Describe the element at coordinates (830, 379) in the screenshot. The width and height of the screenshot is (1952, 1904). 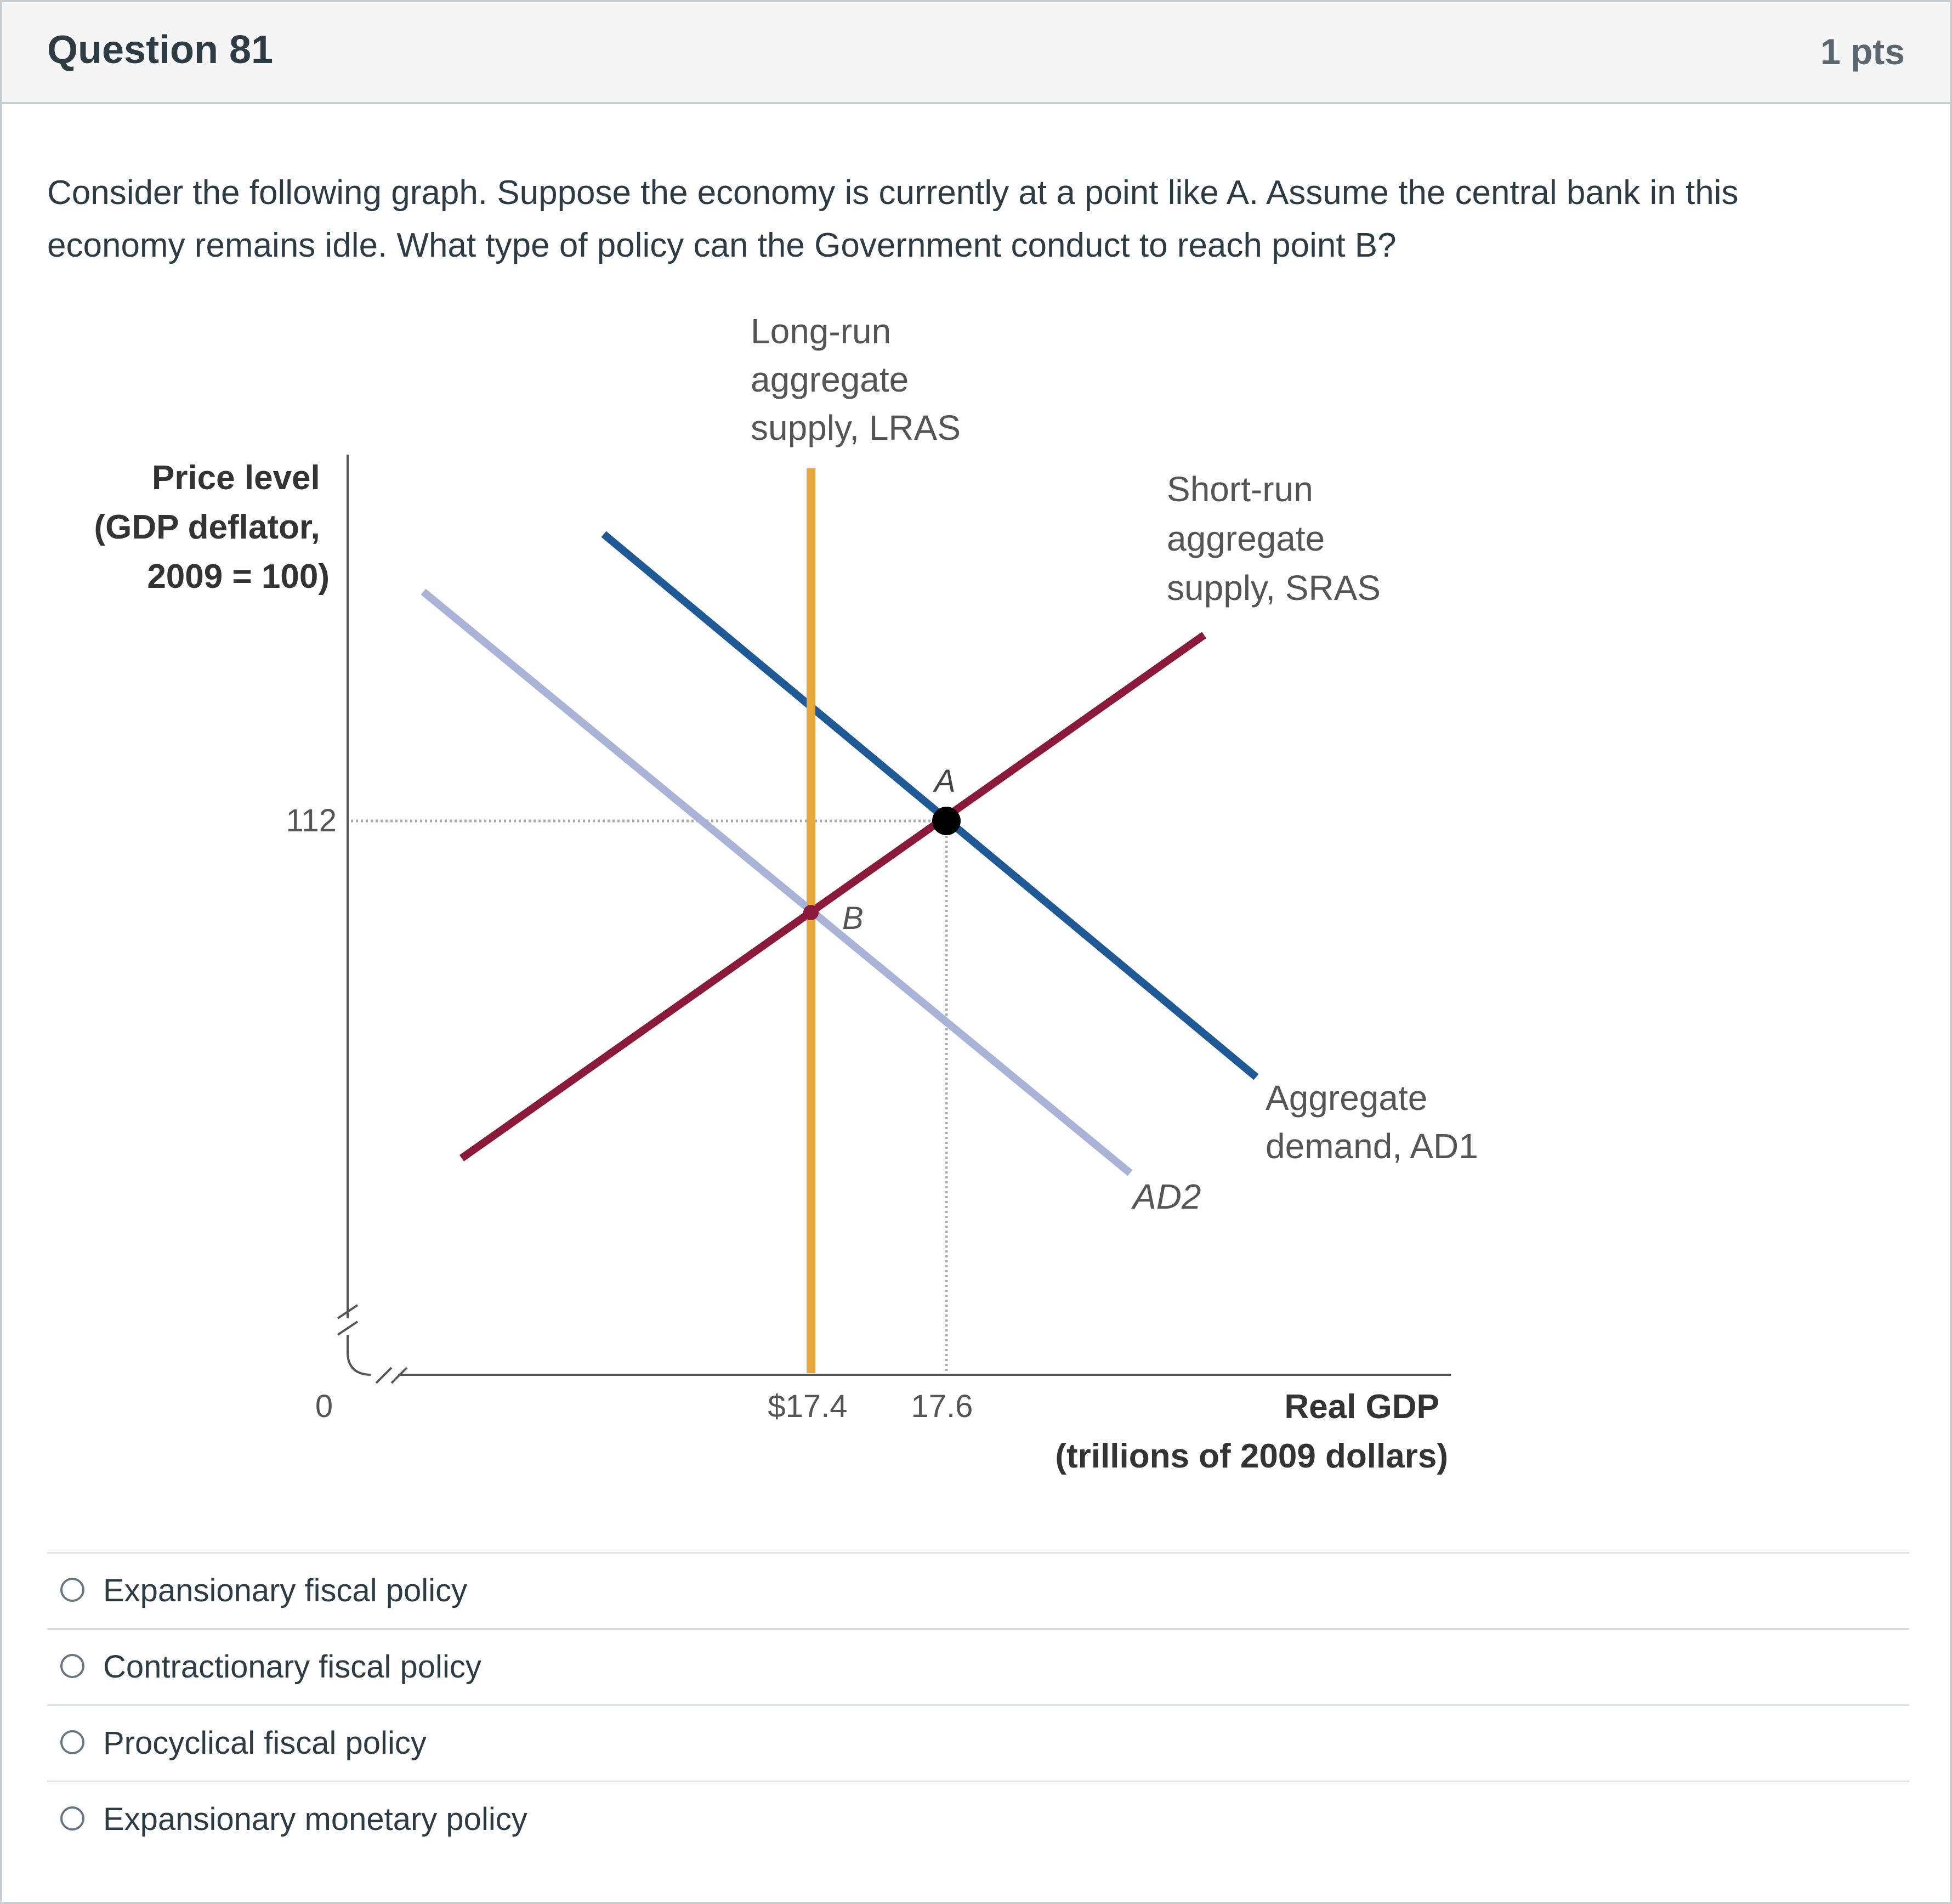
I see `lras-label-line-2: aggregate` at that location.